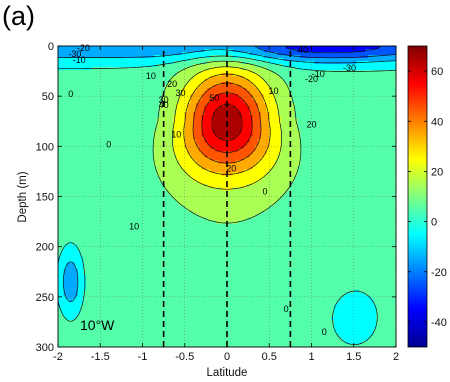 The image size is (450, 382). What do you see at coordinates (437, 122) in the screenshot?
I see `colorbar-tick-label: 40` at bounding box center [437, 122].